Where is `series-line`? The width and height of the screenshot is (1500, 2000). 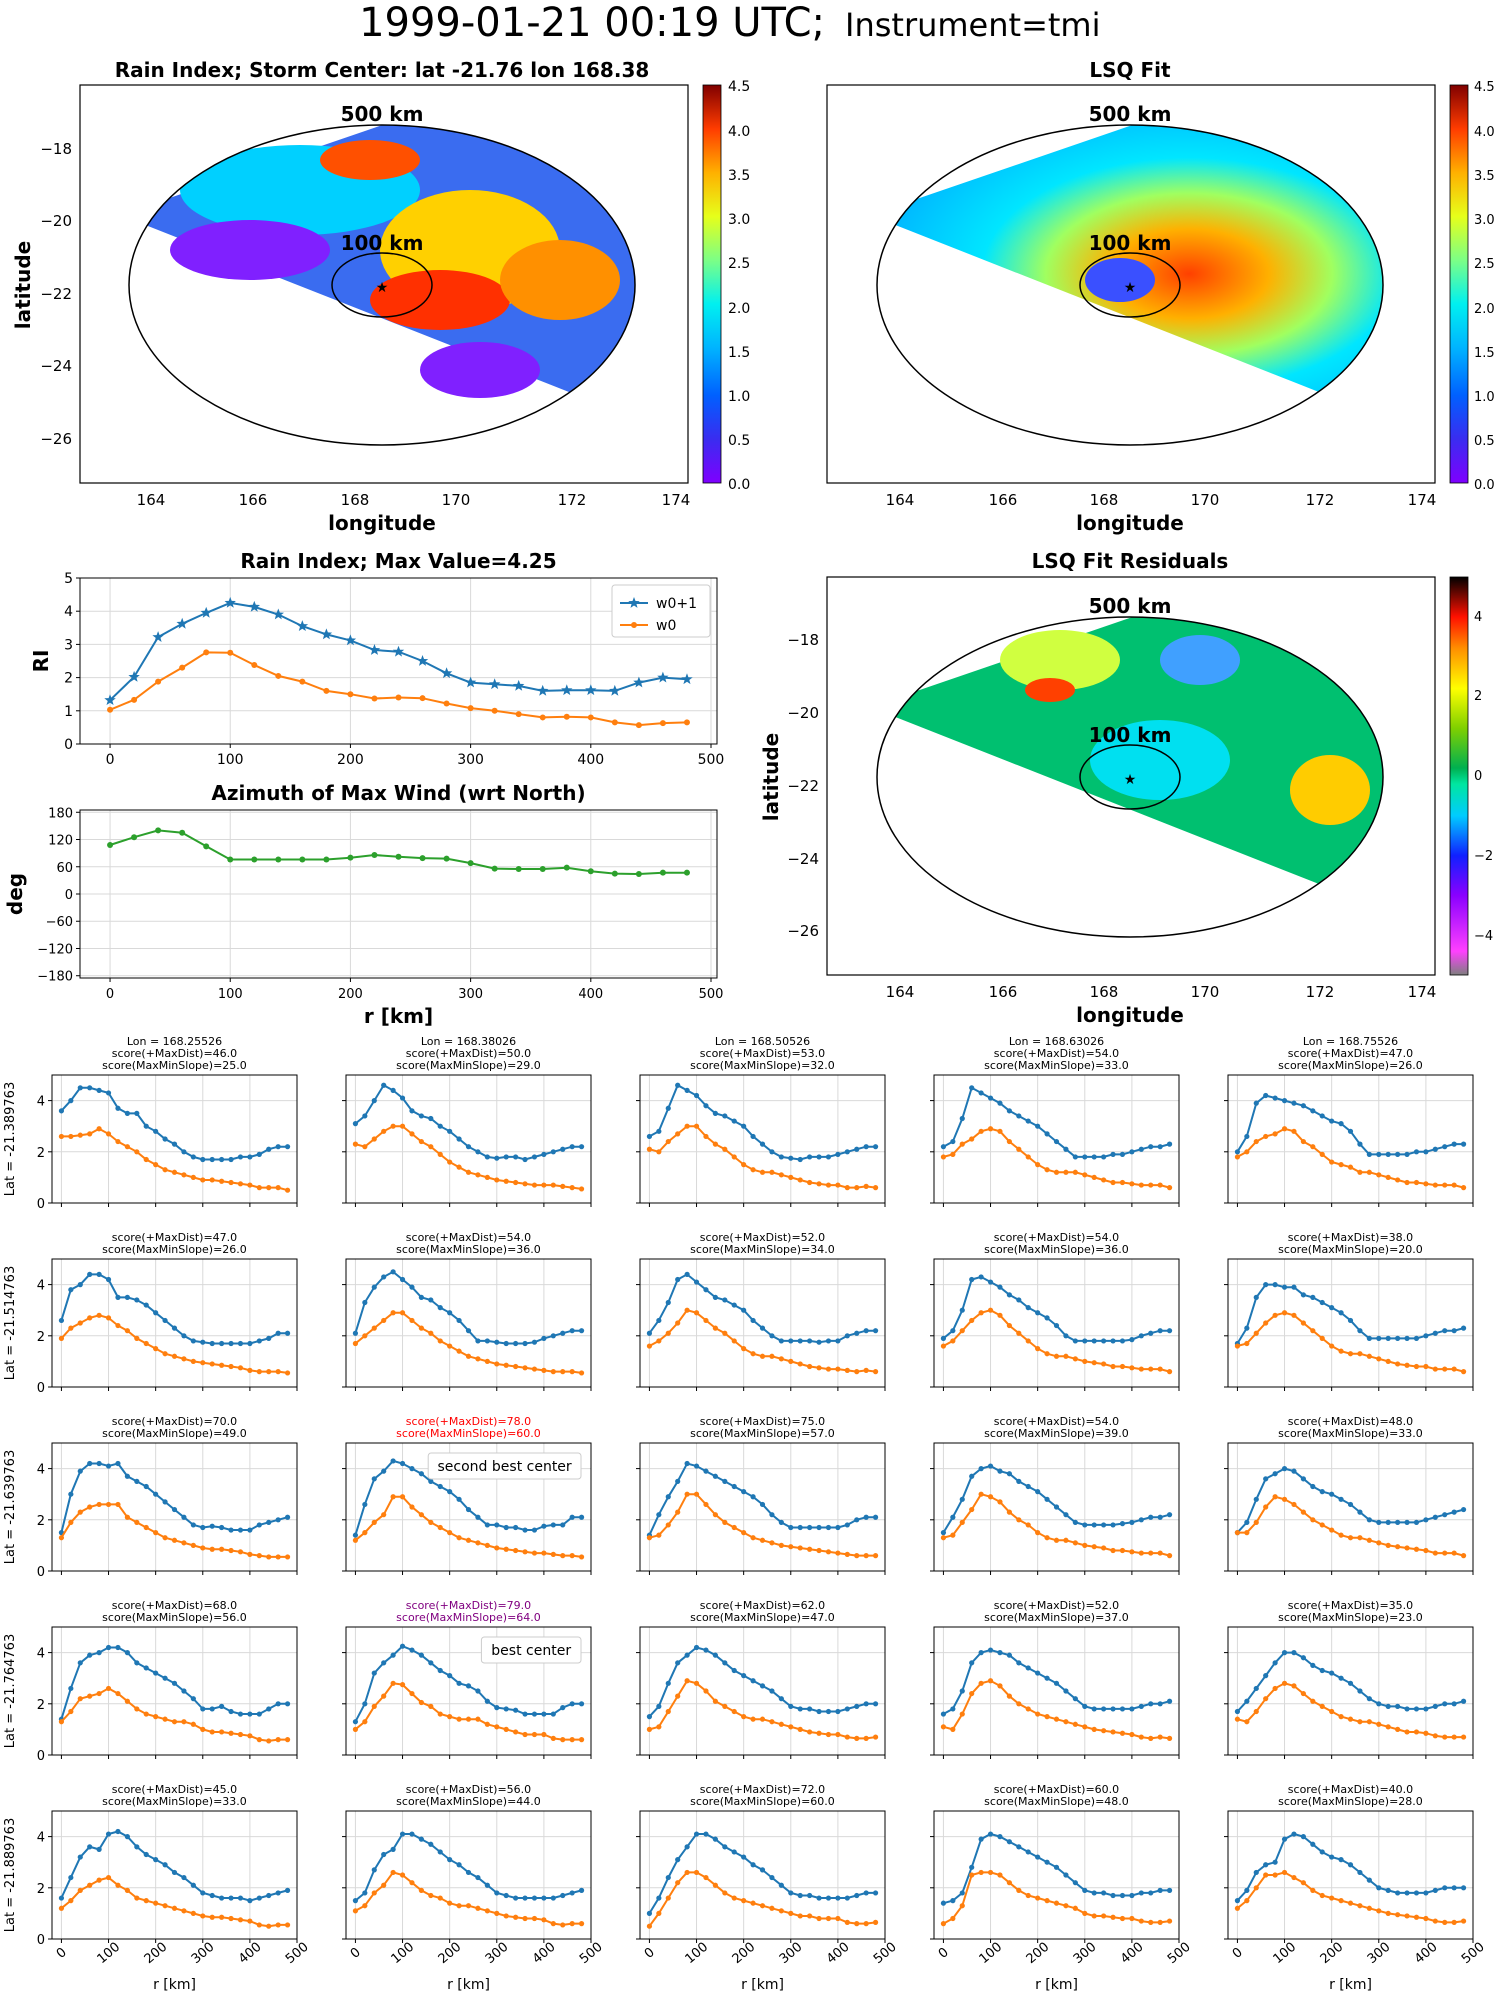 series-line is located at coordinates (762, 1682).